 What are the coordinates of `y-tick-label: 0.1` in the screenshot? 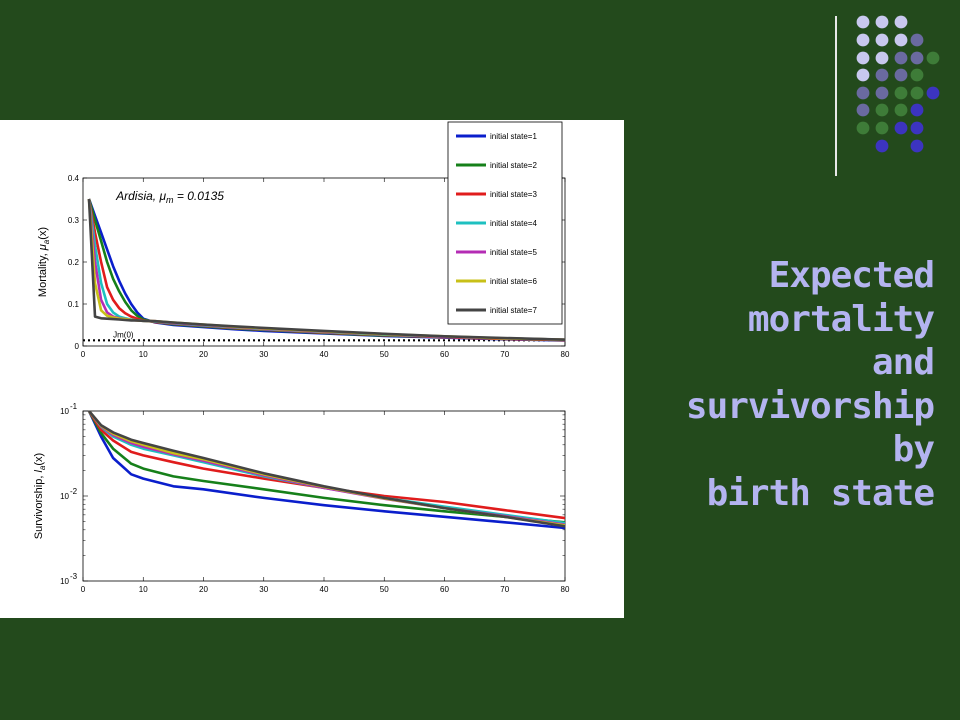 It's located at (74, 304).